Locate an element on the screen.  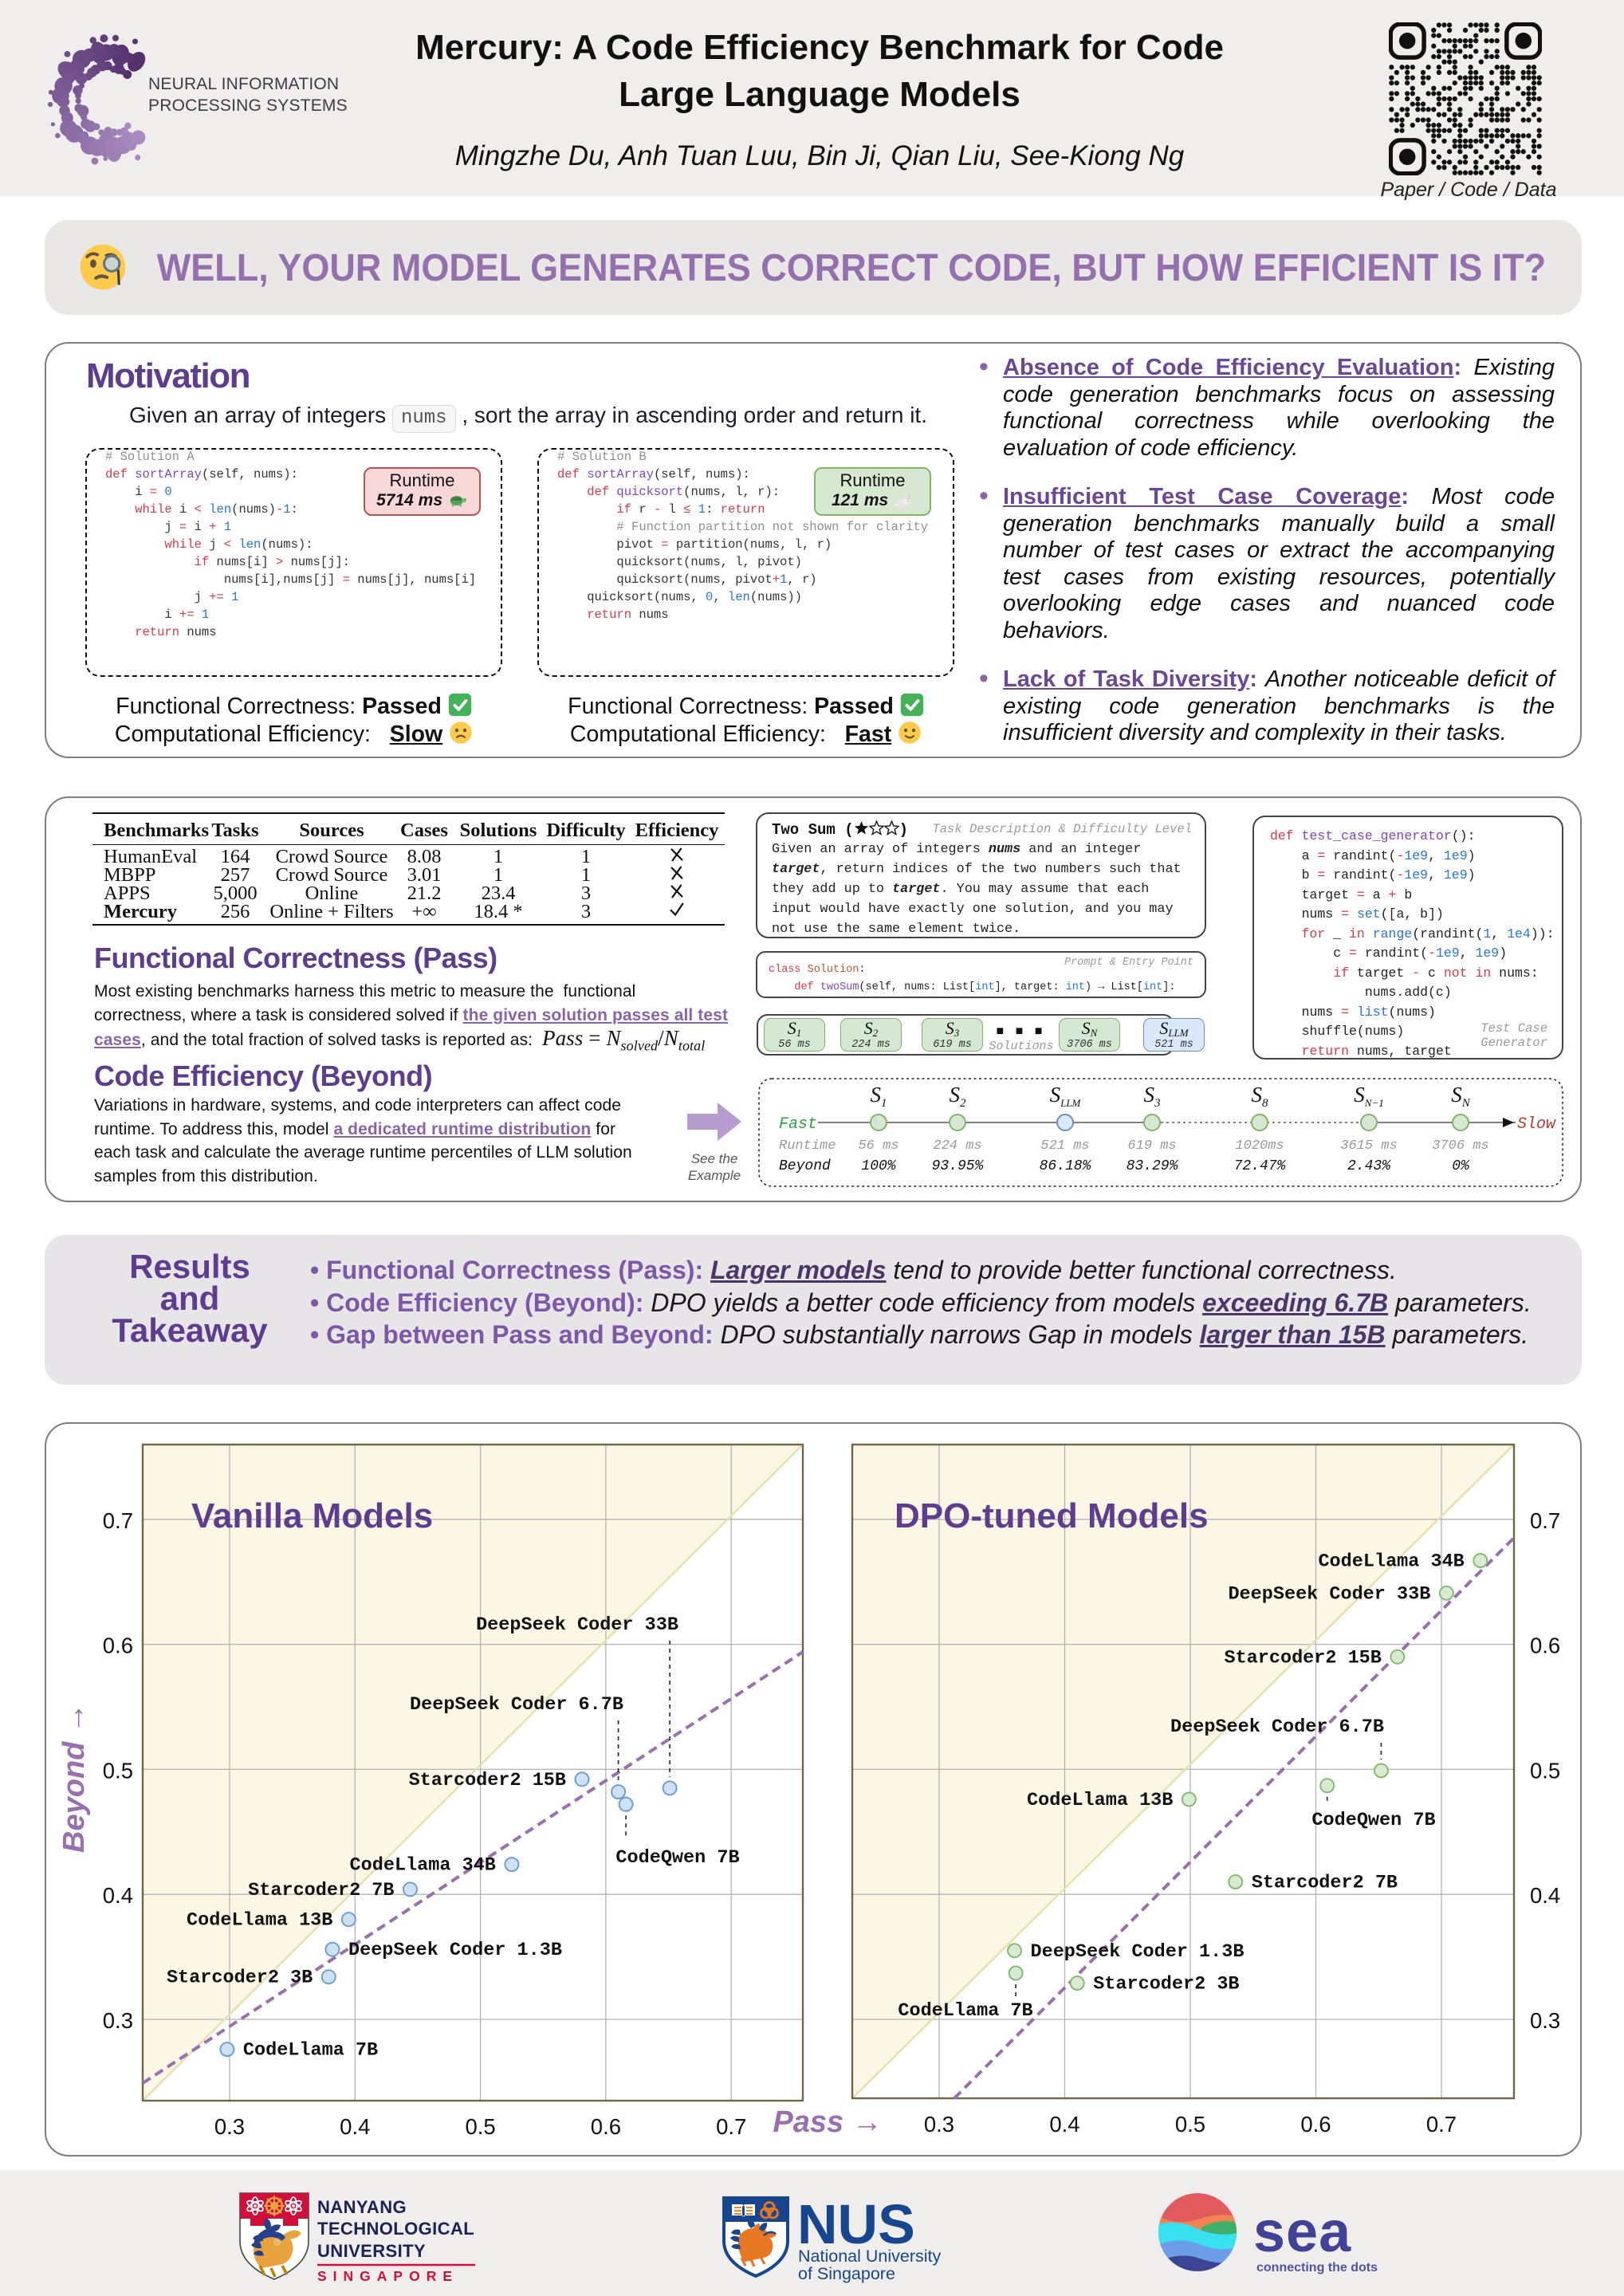
svg-text: 83.29% is located at coordinates (1153, 1166).